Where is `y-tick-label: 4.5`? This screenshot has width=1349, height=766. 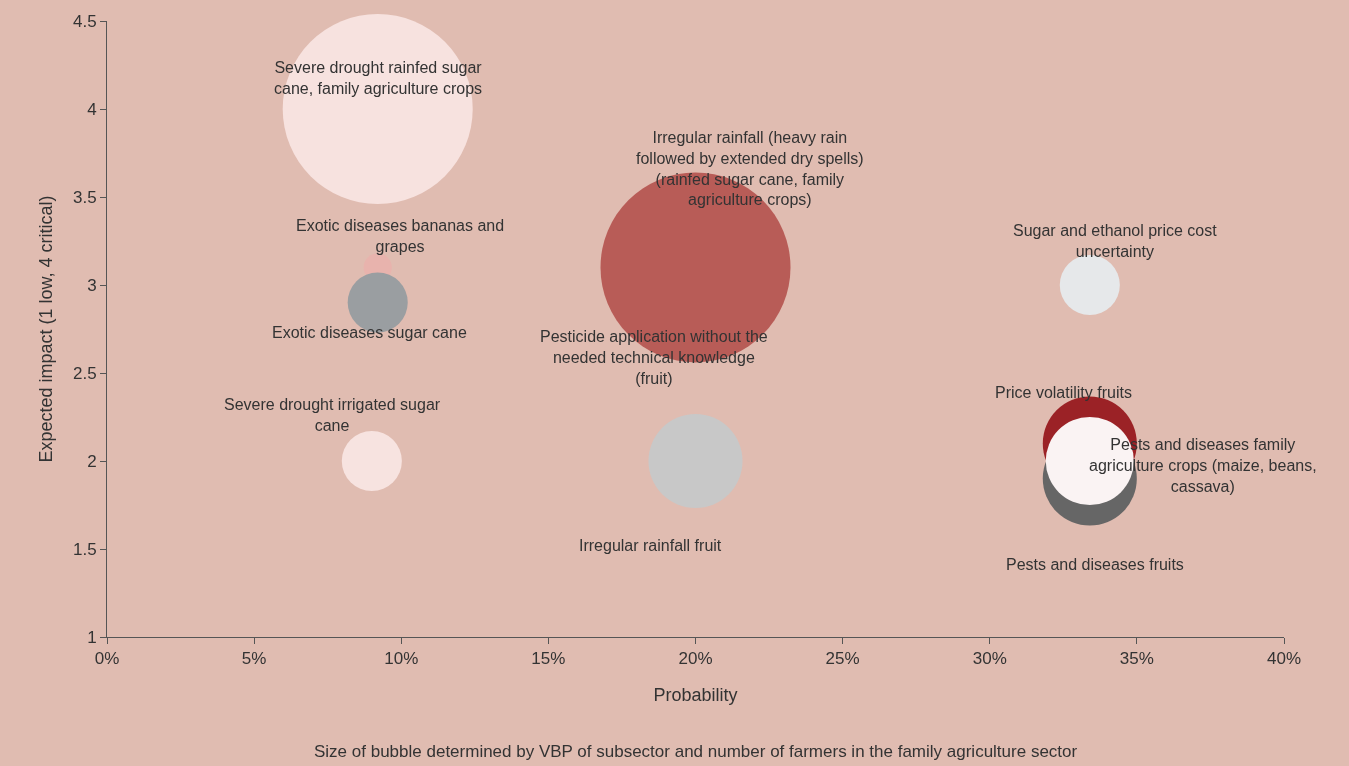 y-tick-label: 4.5 is located at coordinates (84, 21).